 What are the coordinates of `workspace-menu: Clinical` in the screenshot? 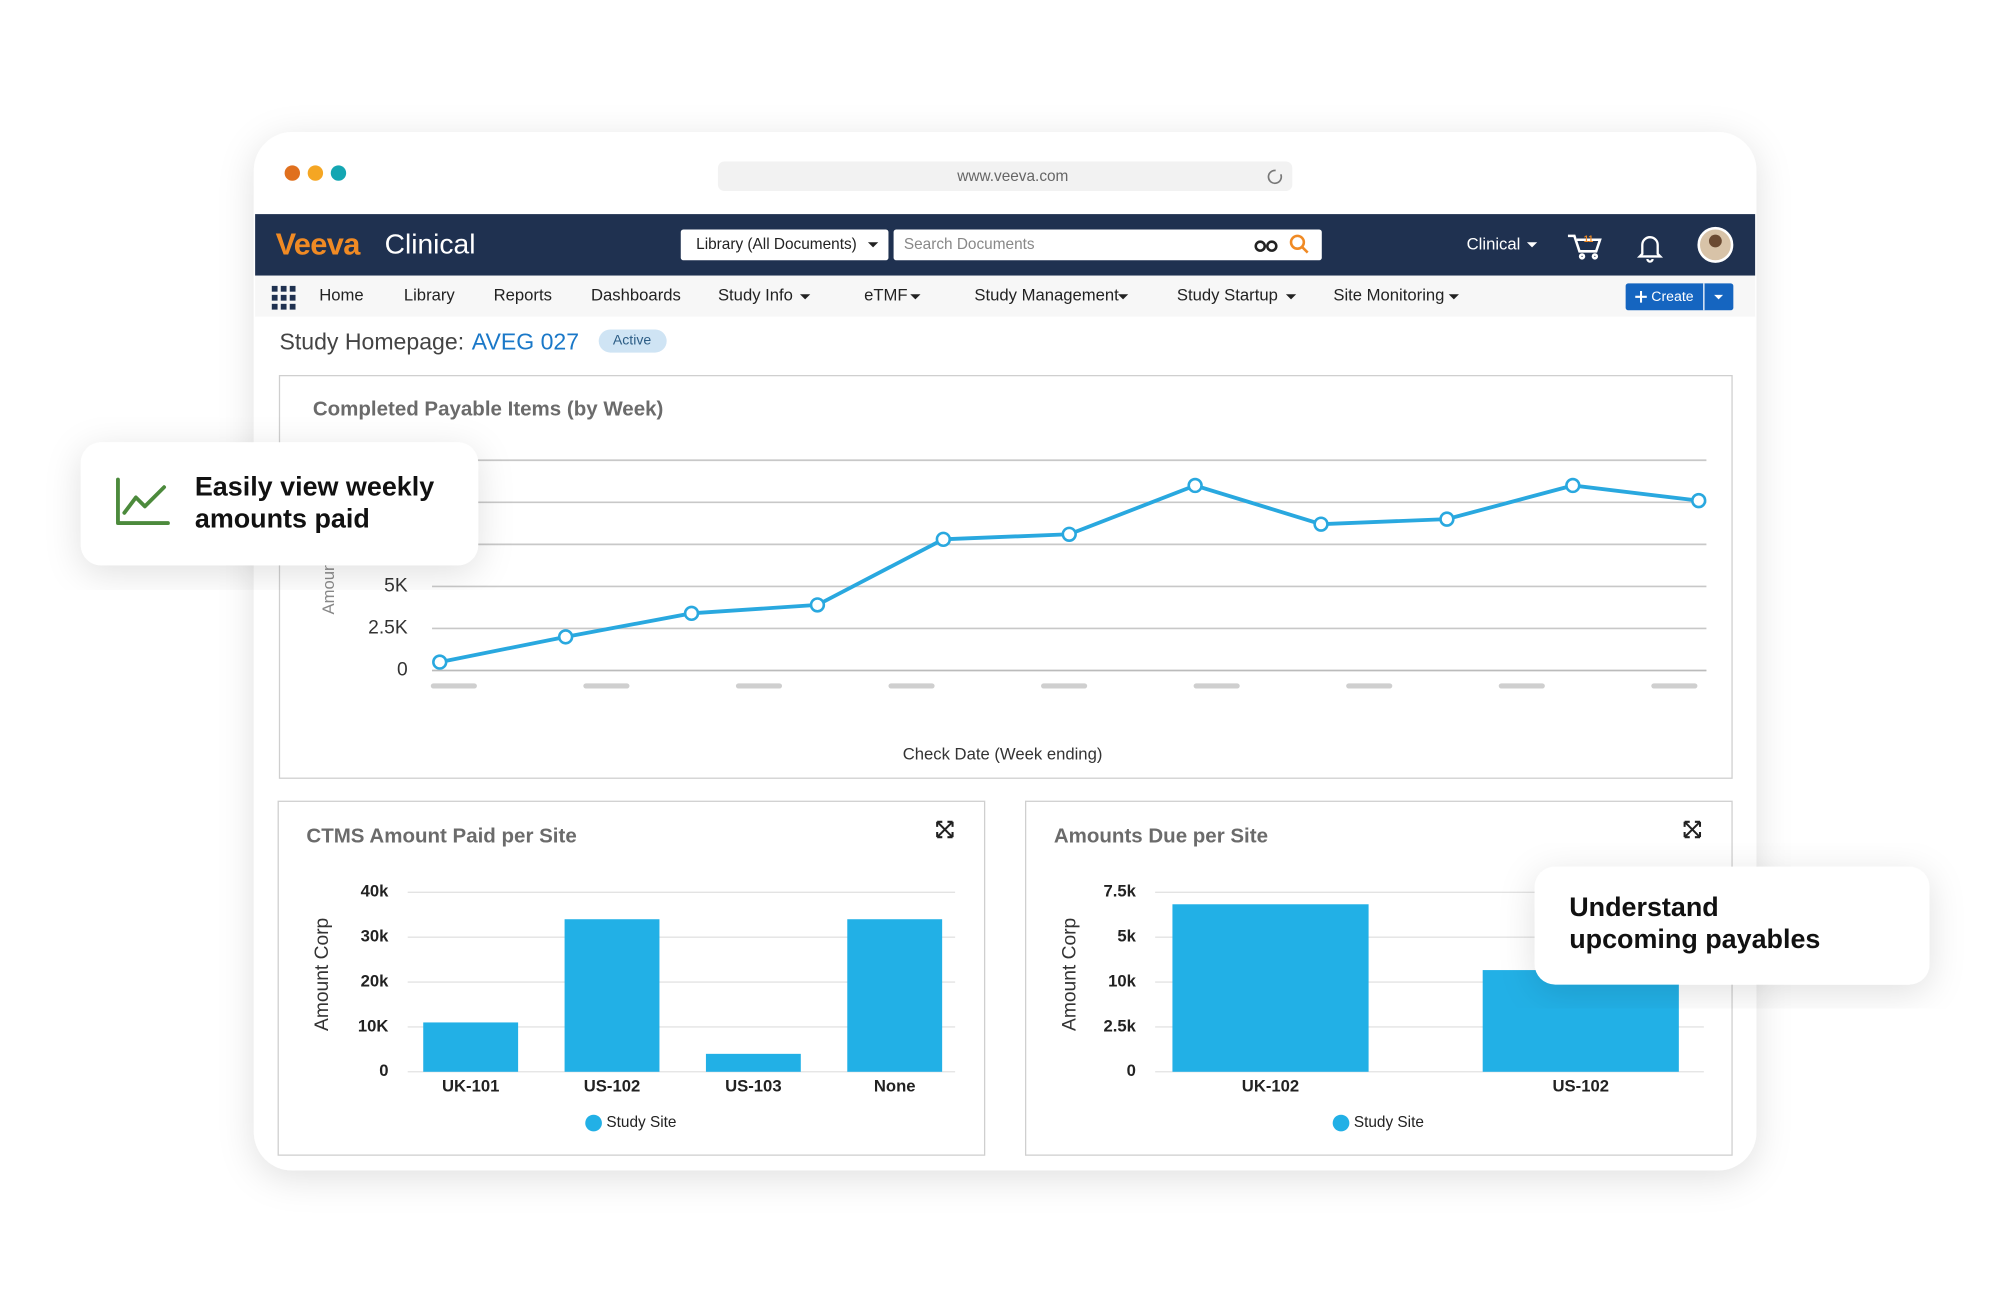 It's located at (1494, 243).